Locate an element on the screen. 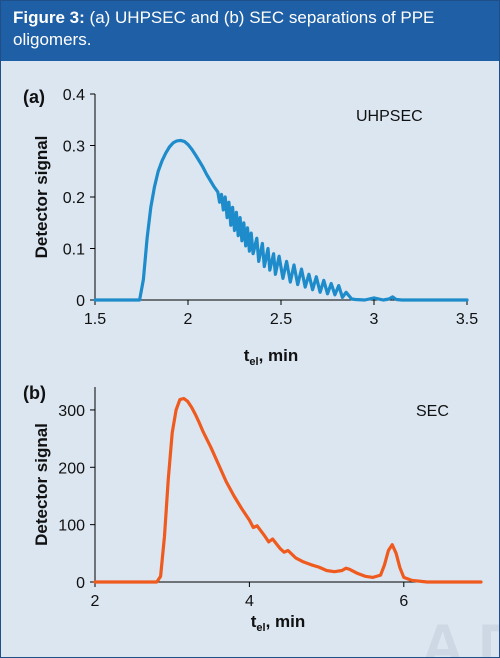 The image size is (500, 658). y-tick-label: 0.2 is located at coordinates (74, 198).